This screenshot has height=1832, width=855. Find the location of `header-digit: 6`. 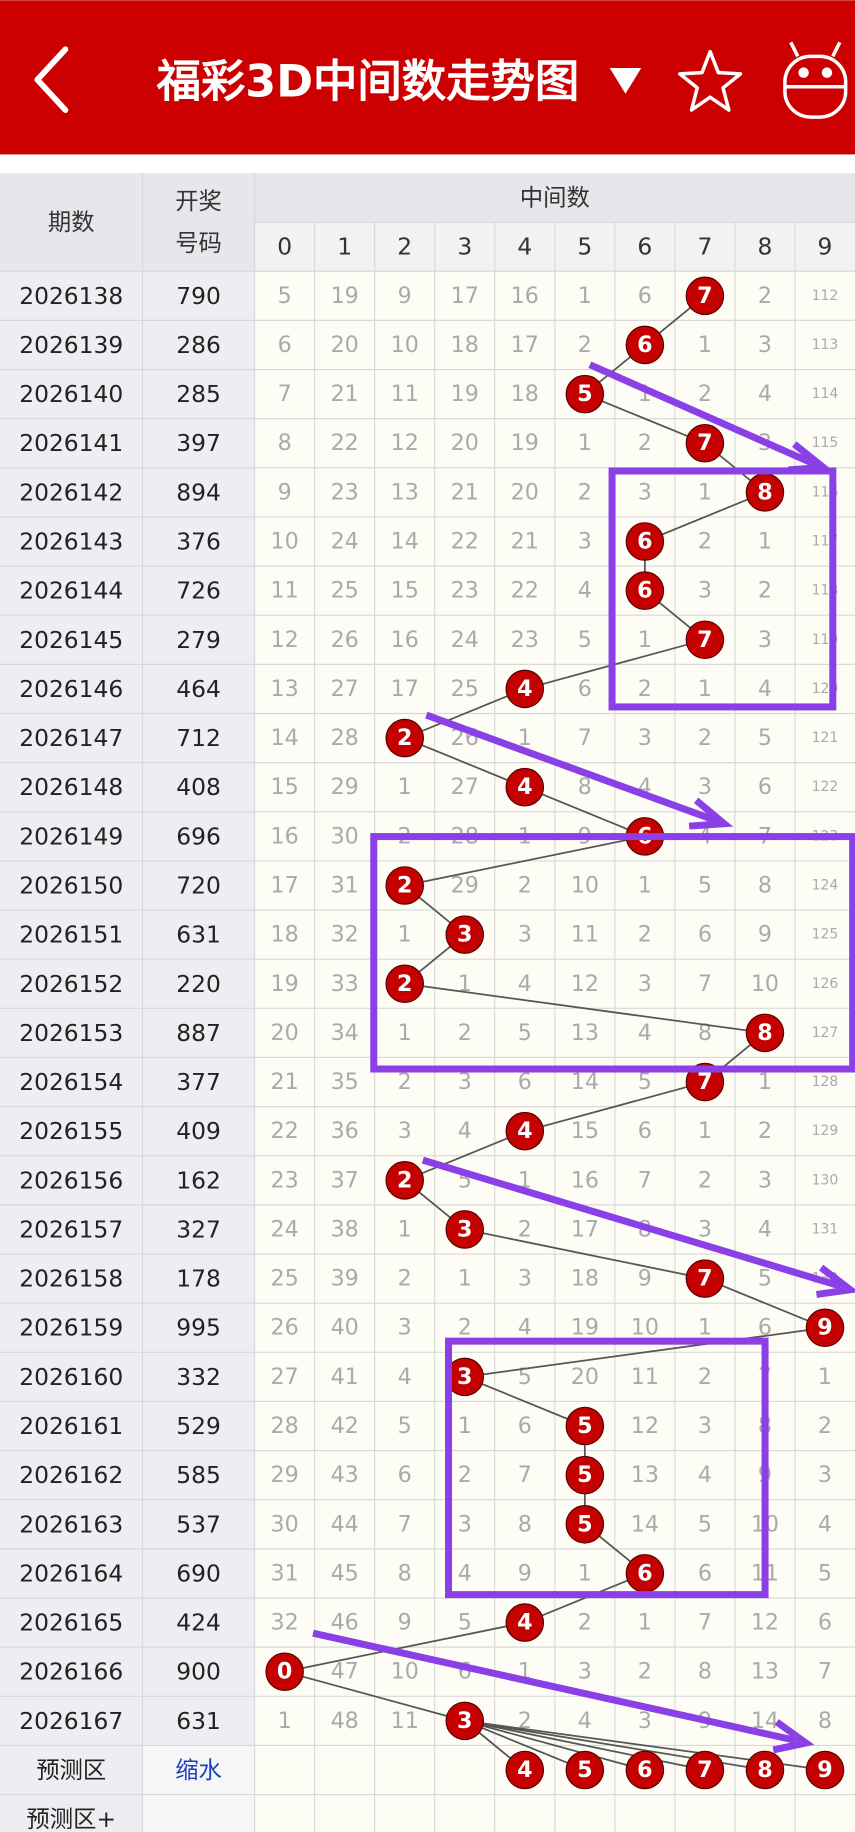

header-digit: 6 is located at coordinates (644, 247).